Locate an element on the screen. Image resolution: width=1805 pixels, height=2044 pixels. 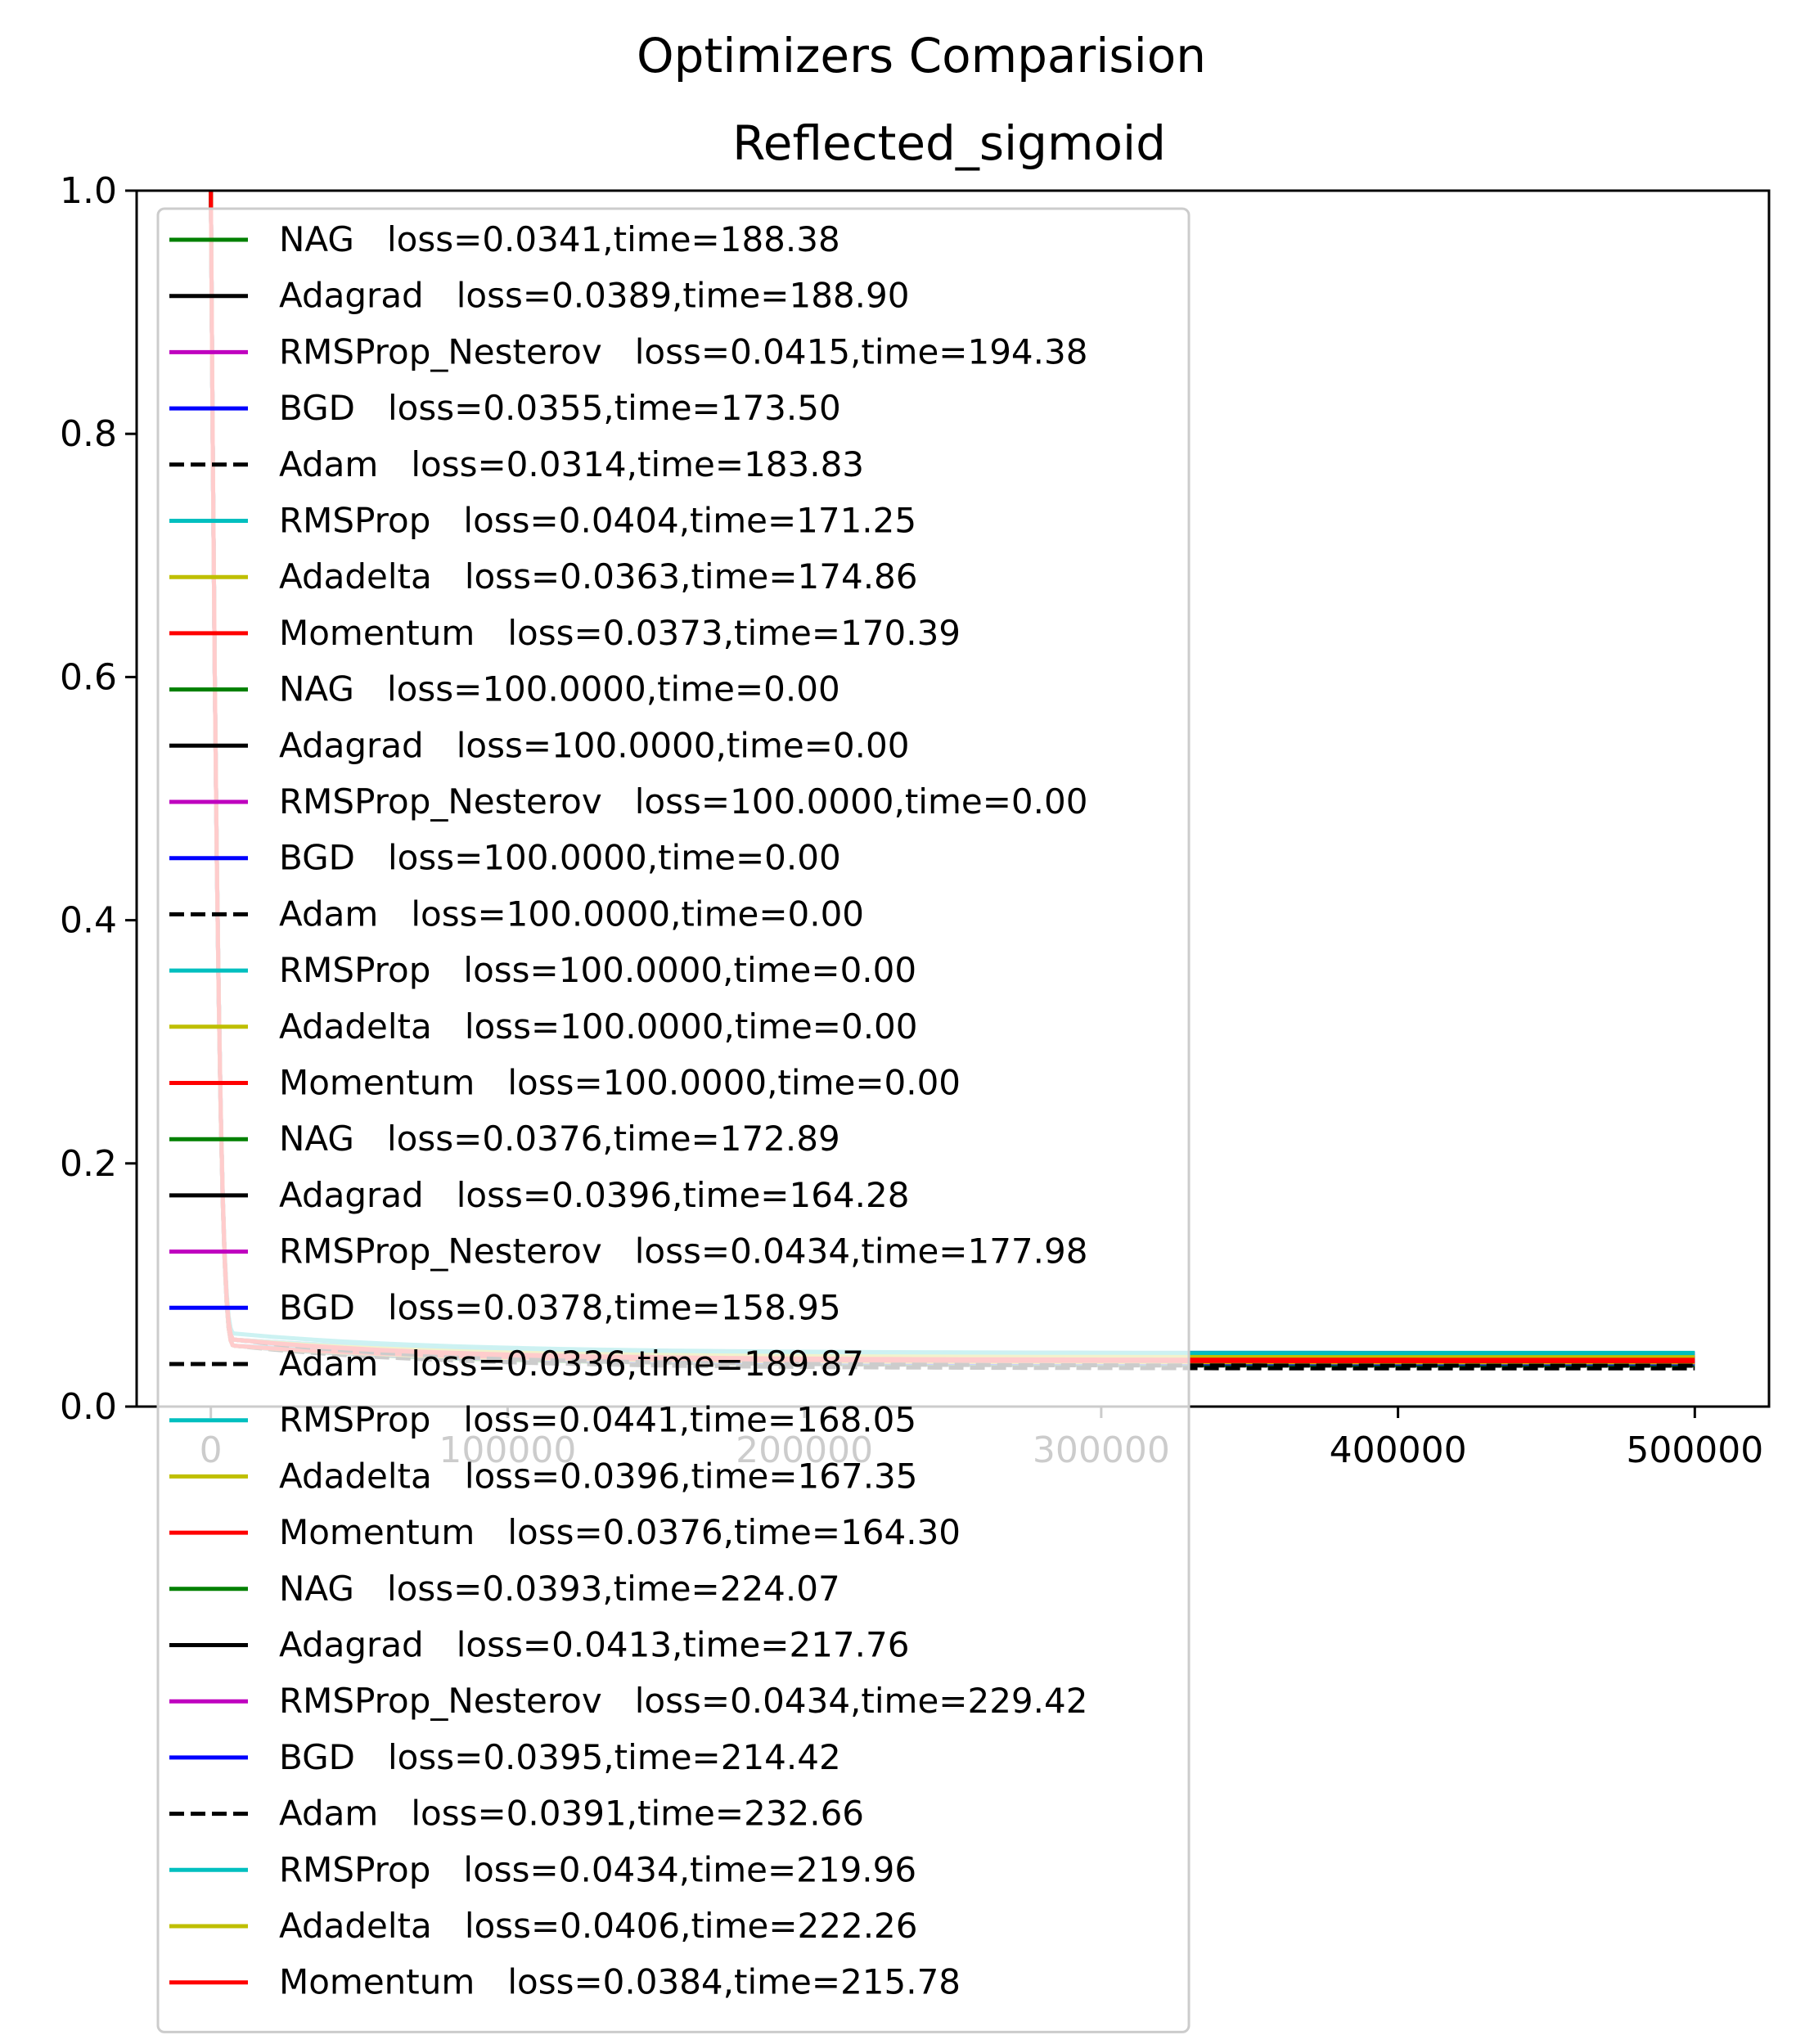
legend-entry-22: Adadelta loss=0.0396,time=167.35 is located at coordinates (598, 1476).